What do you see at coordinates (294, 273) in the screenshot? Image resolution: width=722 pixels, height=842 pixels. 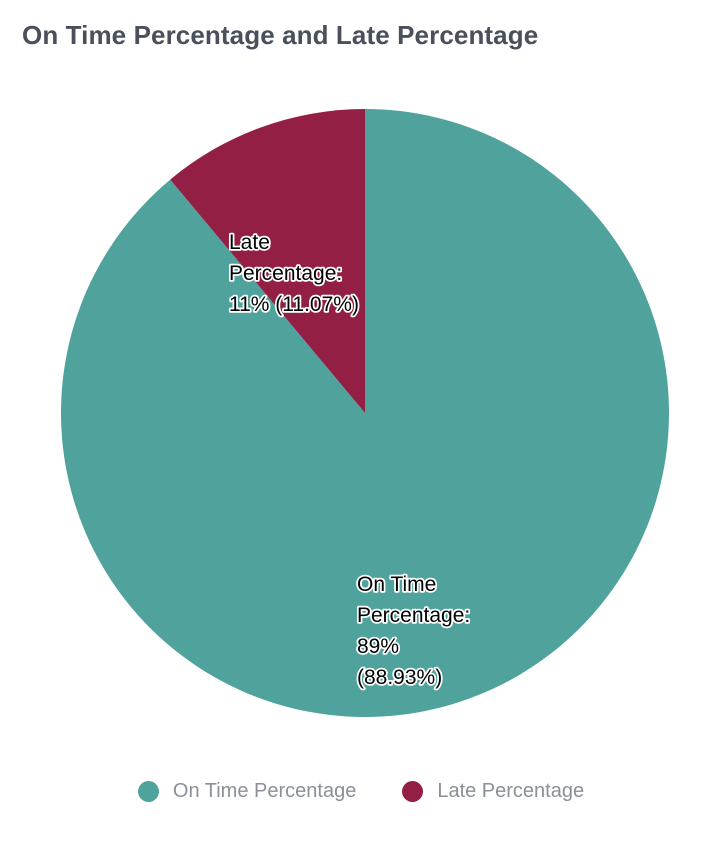 I see `slice-label-late-percentage: Late Percentage: 11% (11.07%)` at bounding box center [294, 273].